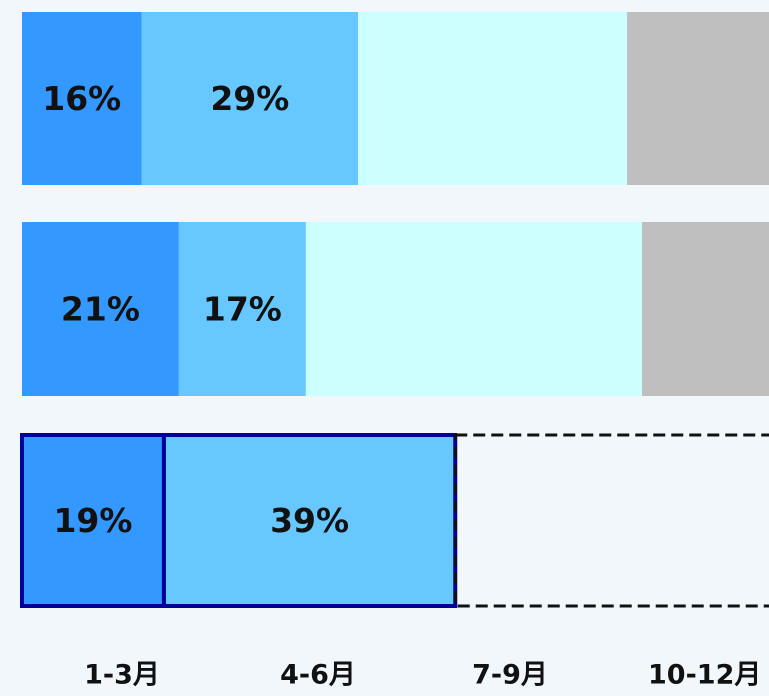 This screenshot has height=696, width=769. Describe the element at coordinates (309, 520) in the screenshot. I see `value-label: 39%` at that location.